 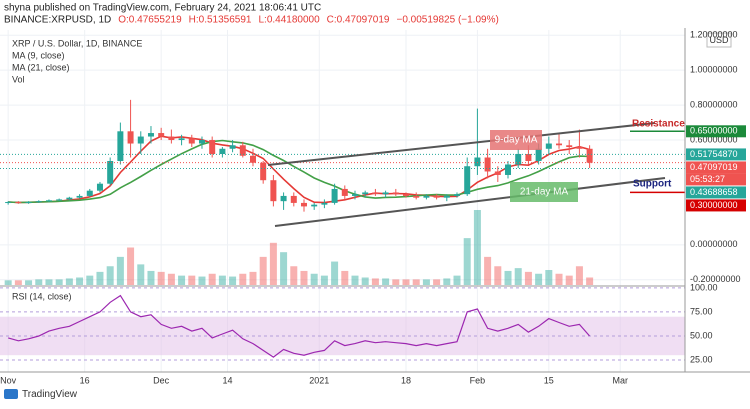 What do you see at coordinates (299, 171) in the screenshot?
I see `ma21-line` at bounding box center [299, 171].